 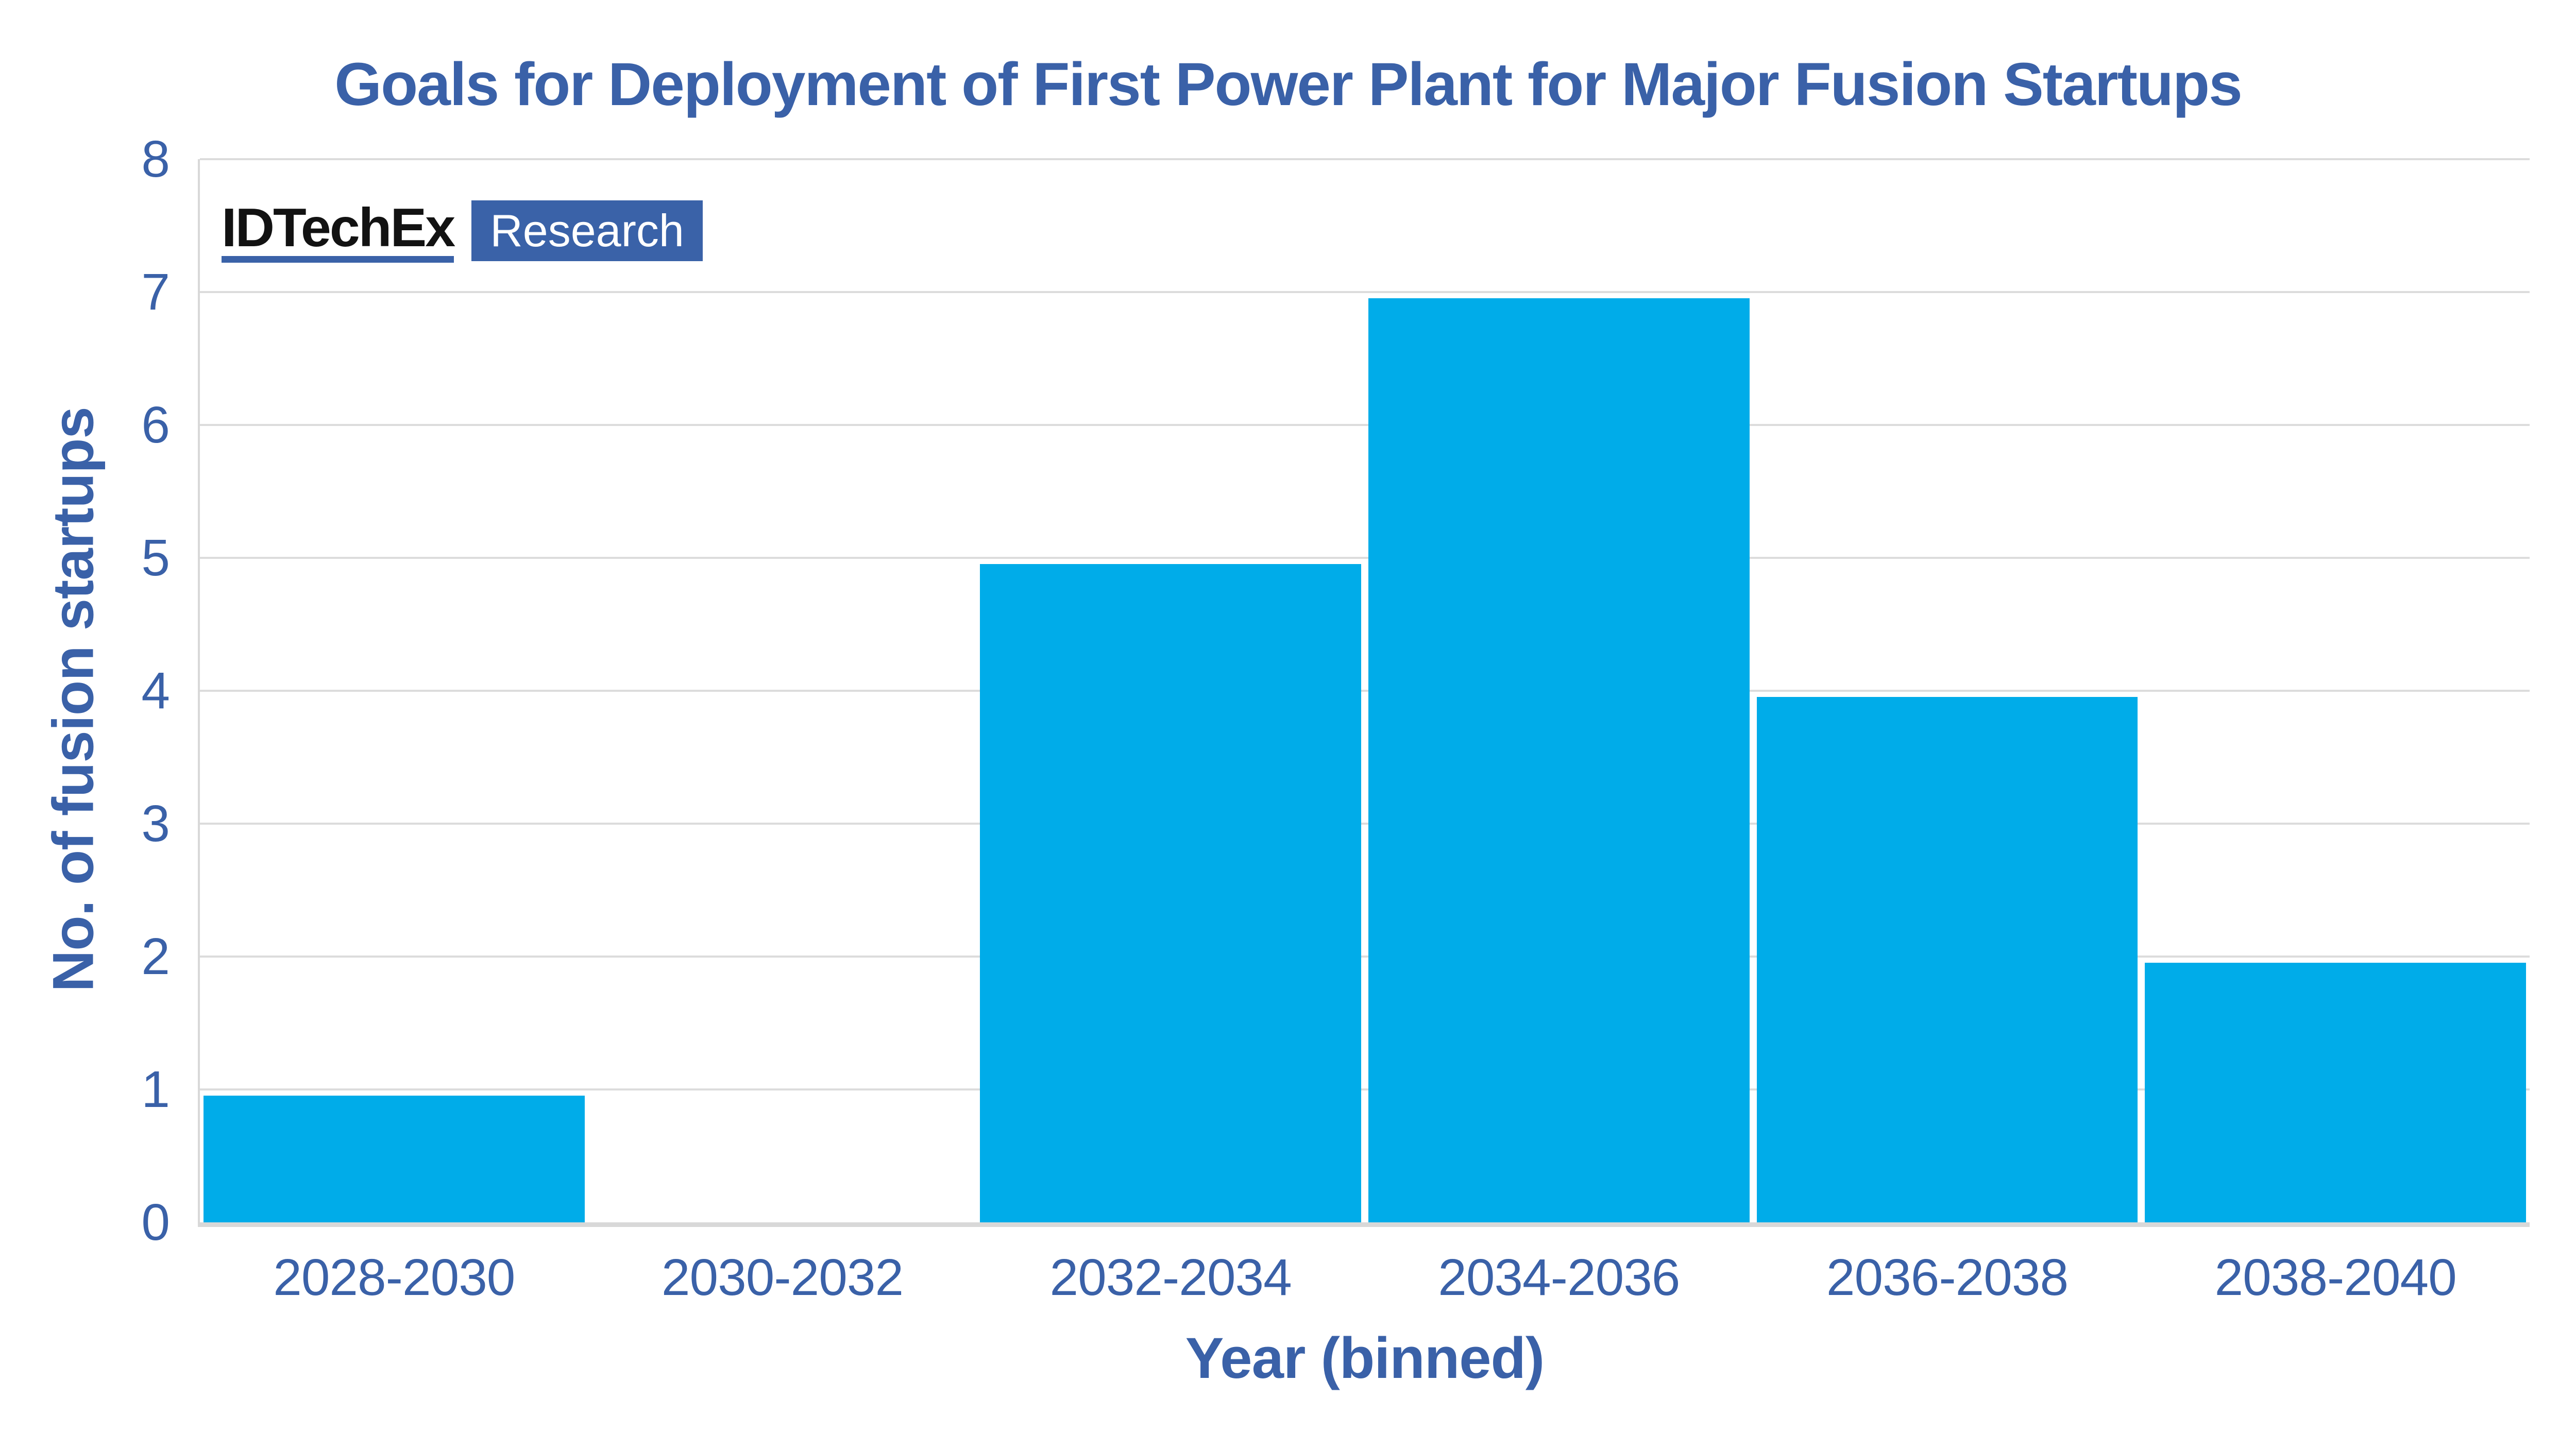 I want to click on x-tick-label: 2036-2038, so click(x=1947, y=1277).